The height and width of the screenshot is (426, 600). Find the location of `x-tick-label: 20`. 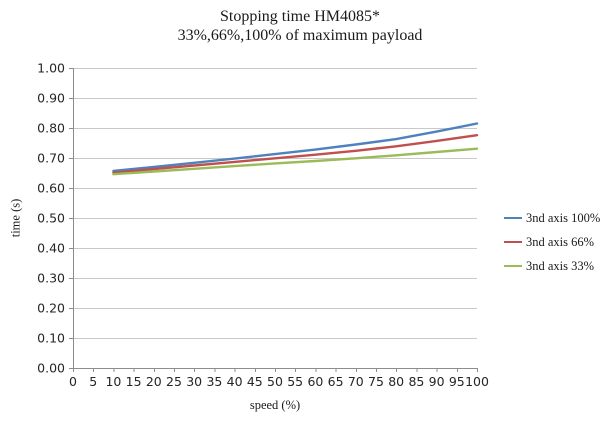

x-tick-label: 20 is located at coordinates (154, 381).